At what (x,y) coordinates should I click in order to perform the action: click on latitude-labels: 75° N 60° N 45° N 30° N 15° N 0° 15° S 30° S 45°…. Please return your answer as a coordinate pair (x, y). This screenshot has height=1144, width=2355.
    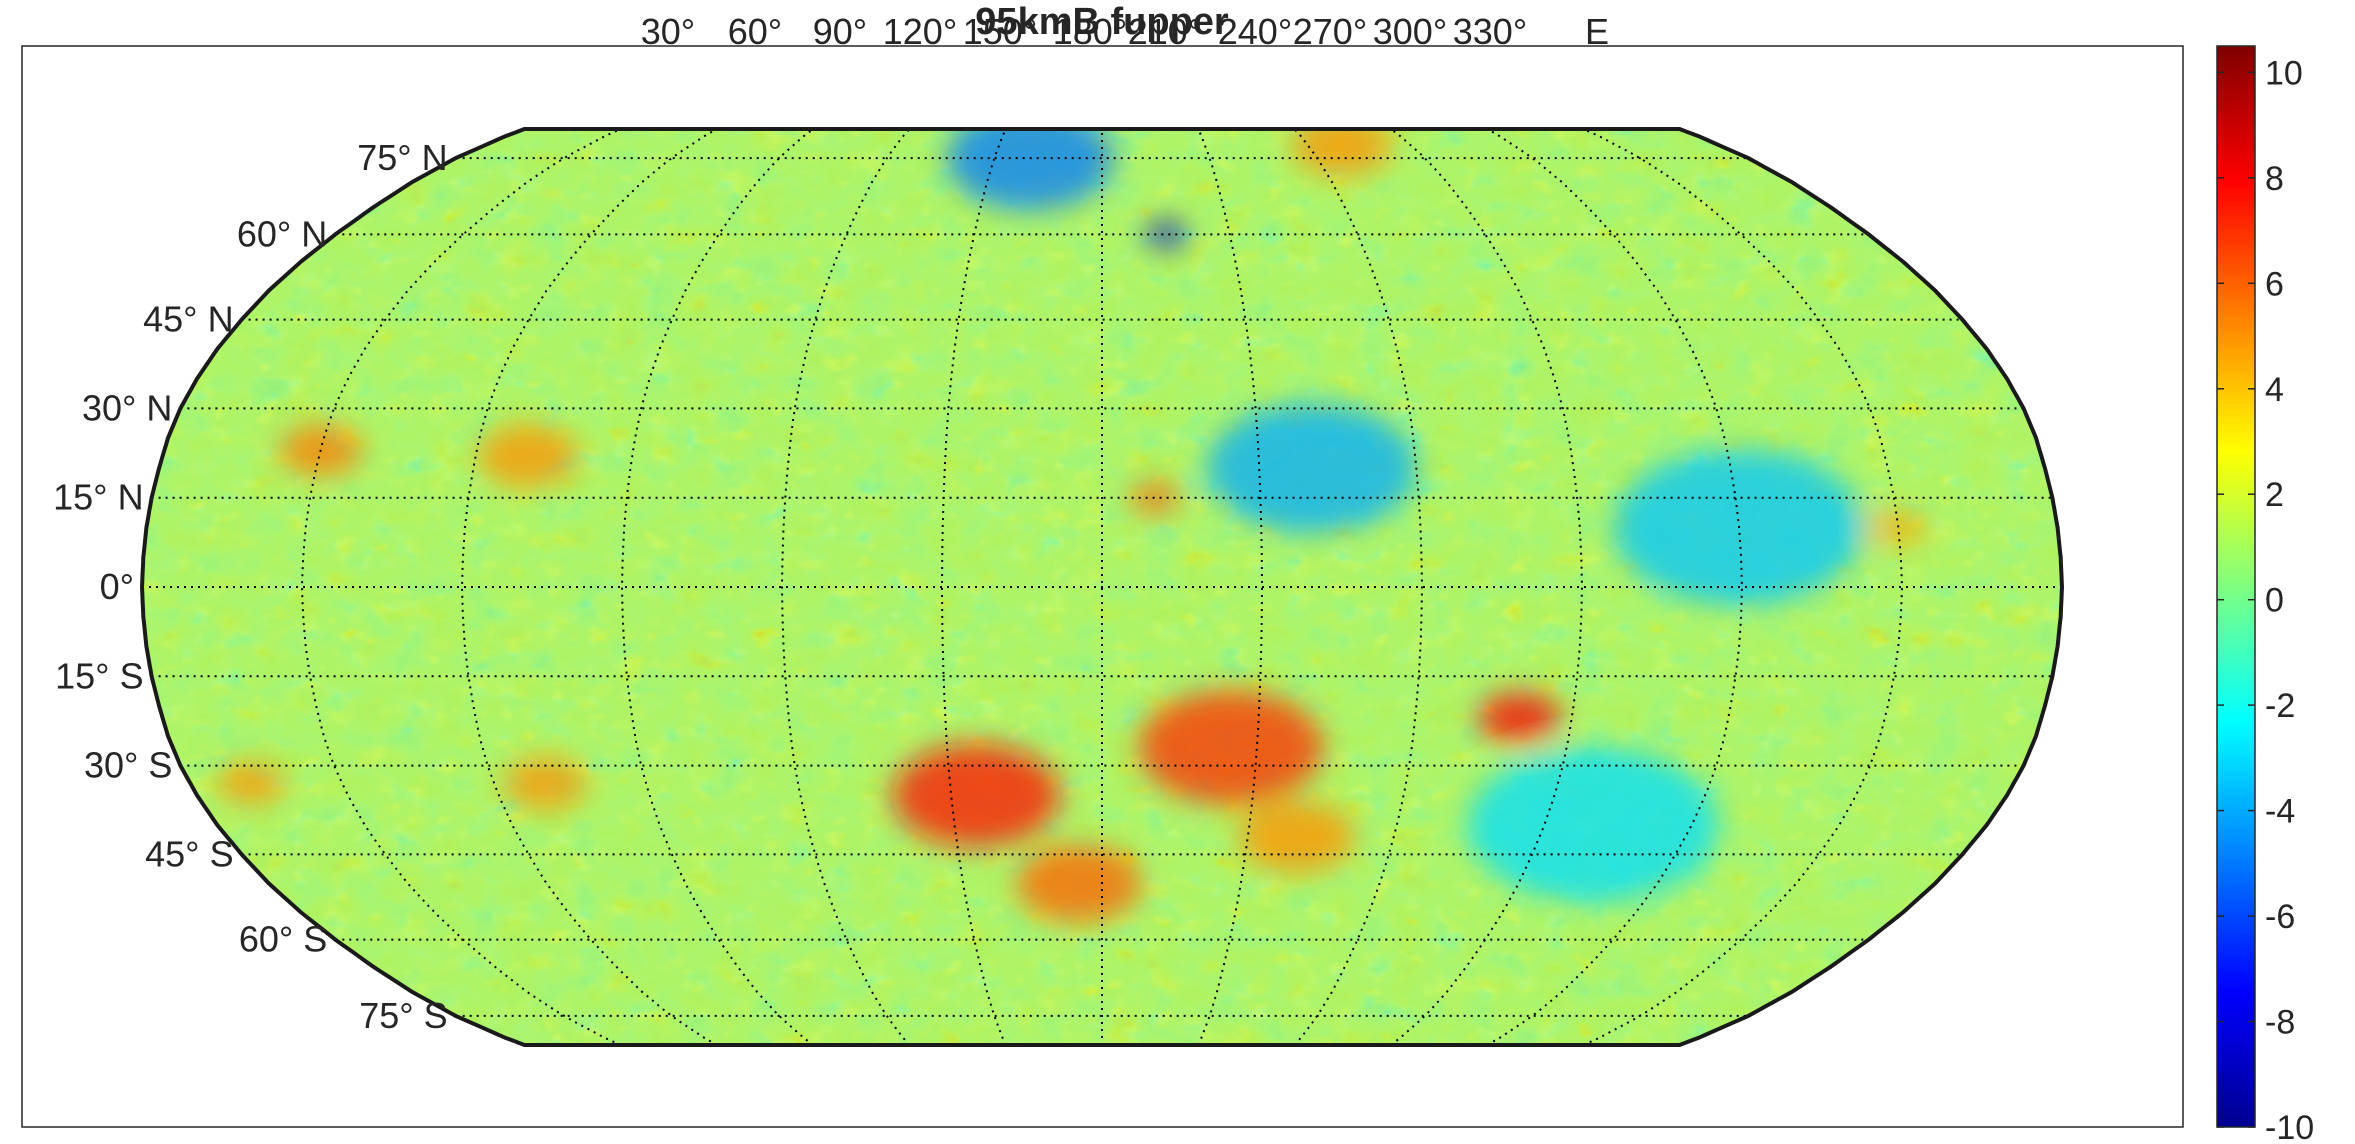
    Looking at the image, I should click on (250, 586).